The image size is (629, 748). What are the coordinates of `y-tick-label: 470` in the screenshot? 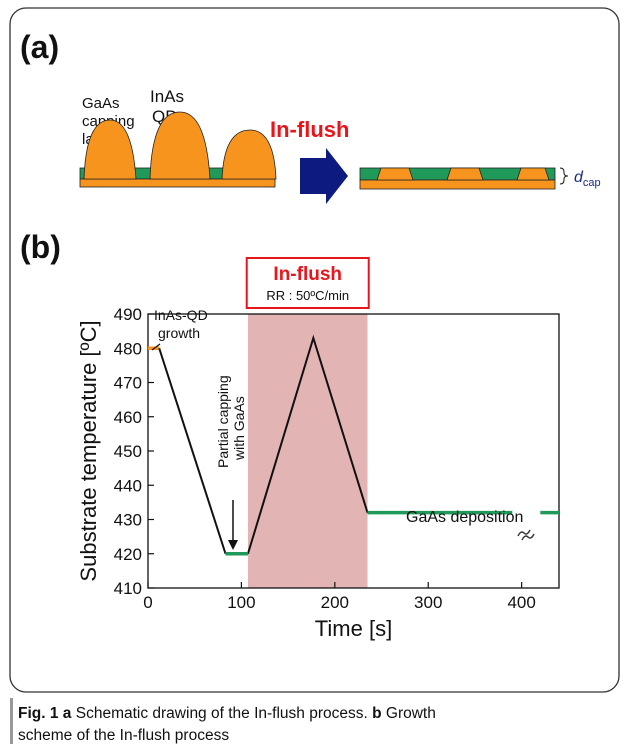 It's located at (128, 383).